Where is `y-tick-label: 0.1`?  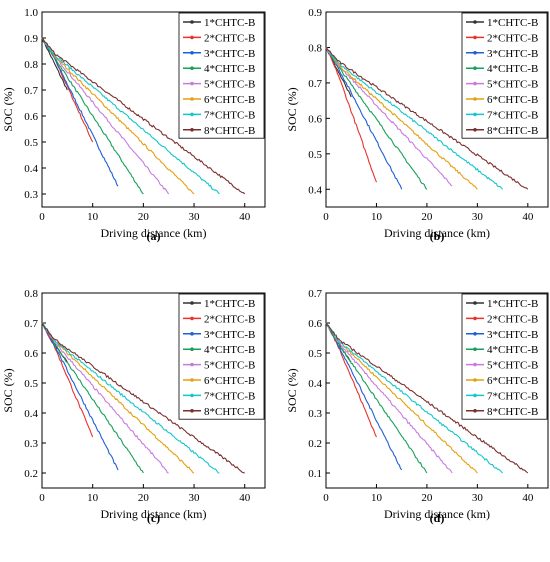 y-tick-label: 0.1 is located at coordinates (315, 474).